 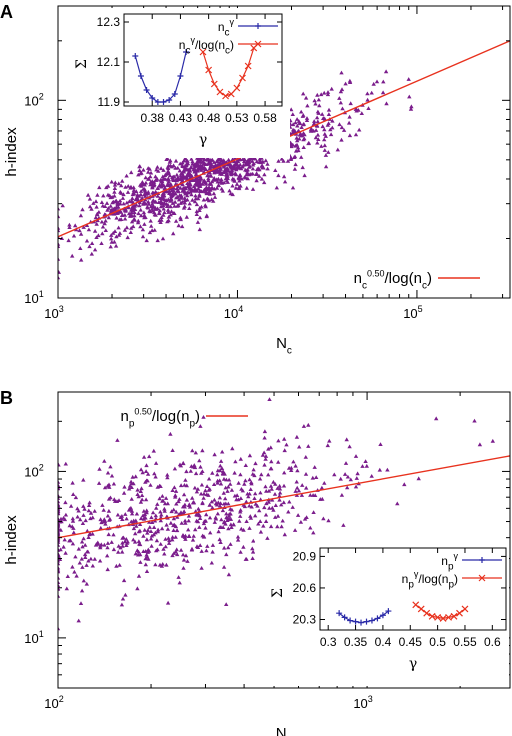 I want to click on inset-y-tick-label: 20.6, so click(x=305, y=588).